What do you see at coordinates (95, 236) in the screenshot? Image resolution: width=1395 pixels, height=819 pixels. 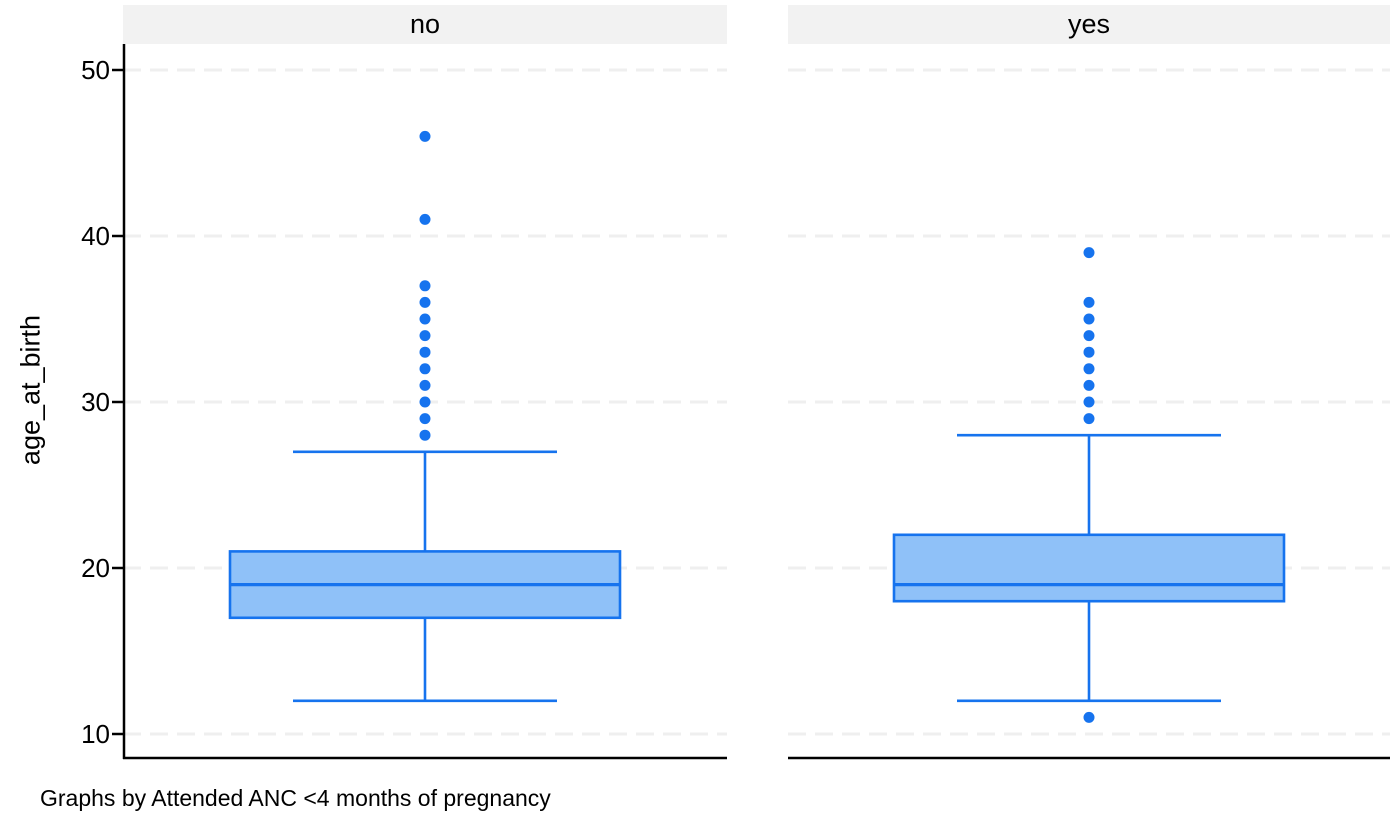 I see `y-tick-label-40: 40` at bounding box center [95, 236].